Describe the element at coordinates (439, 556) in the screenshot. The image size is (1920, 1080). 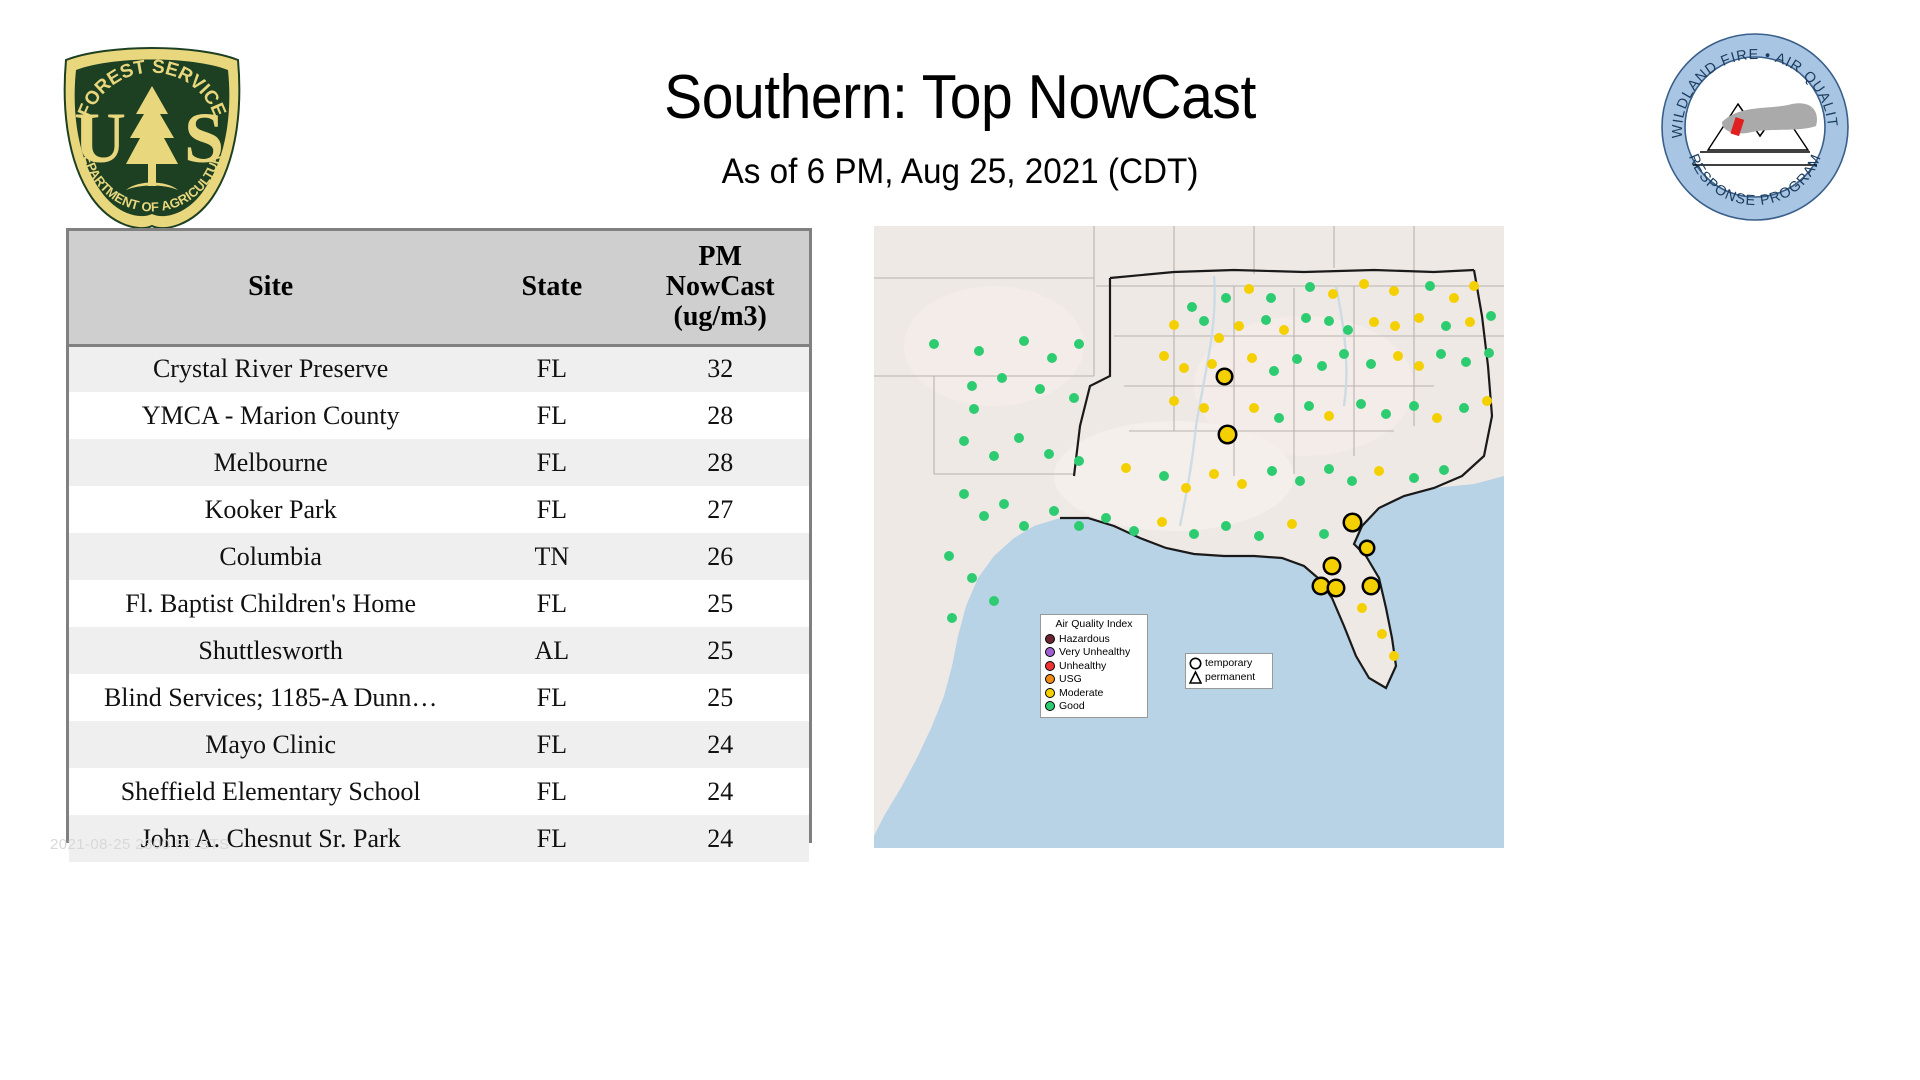
I see `table-row: Columbia TN 26` at that location.